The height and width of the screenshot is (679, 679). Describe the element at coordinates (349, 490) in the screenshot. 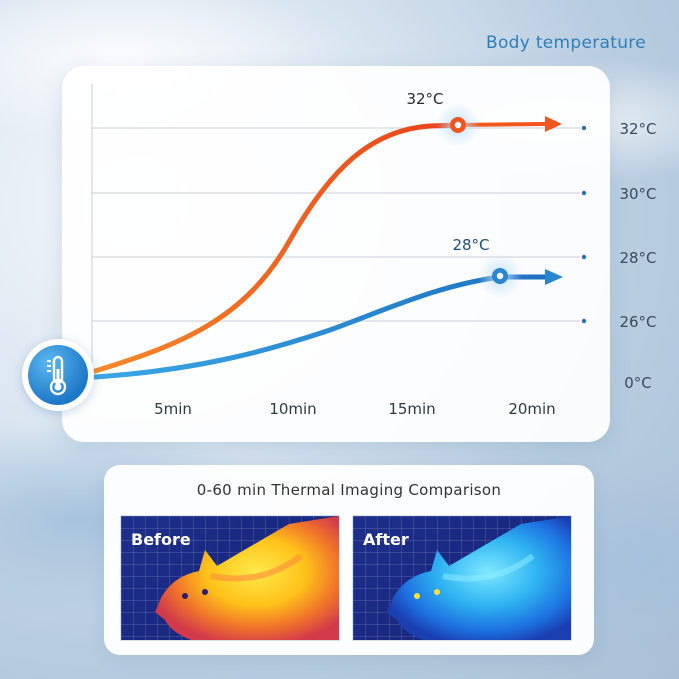

I see `thermal-title: 0-60 min Thermal Imaging Comparison` at that location.